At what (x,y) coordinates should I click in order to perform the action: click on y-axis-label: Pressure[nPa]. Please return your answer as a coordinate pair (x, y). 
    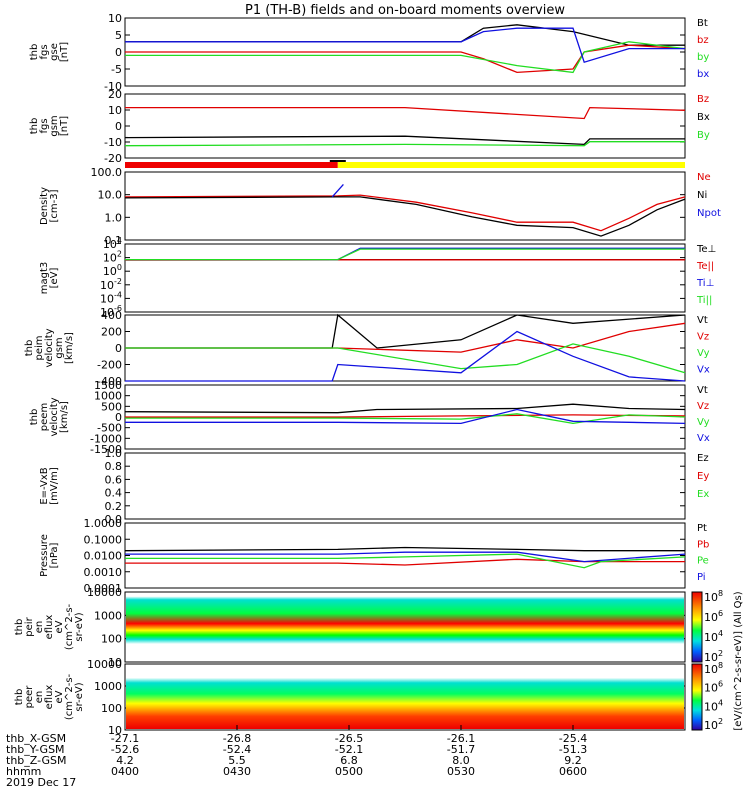
    Looking at the image, I should click on (49, 555).